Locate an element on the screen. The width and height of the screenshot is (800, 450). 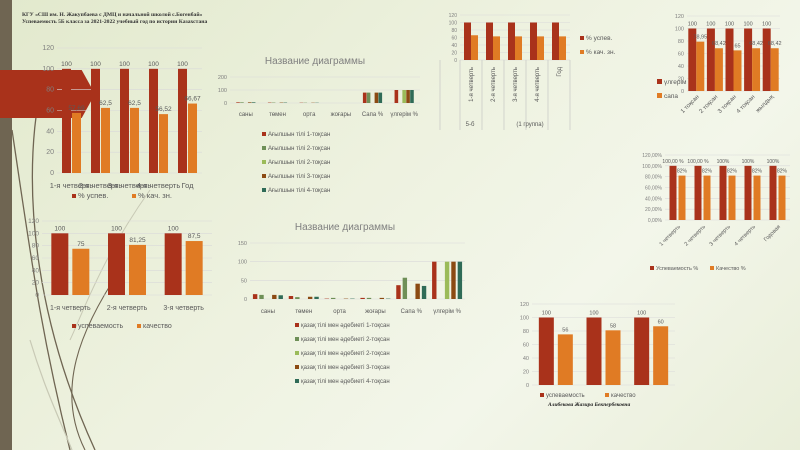
x-tick-label: 1-я четверть is located at coordinates (72, 185).